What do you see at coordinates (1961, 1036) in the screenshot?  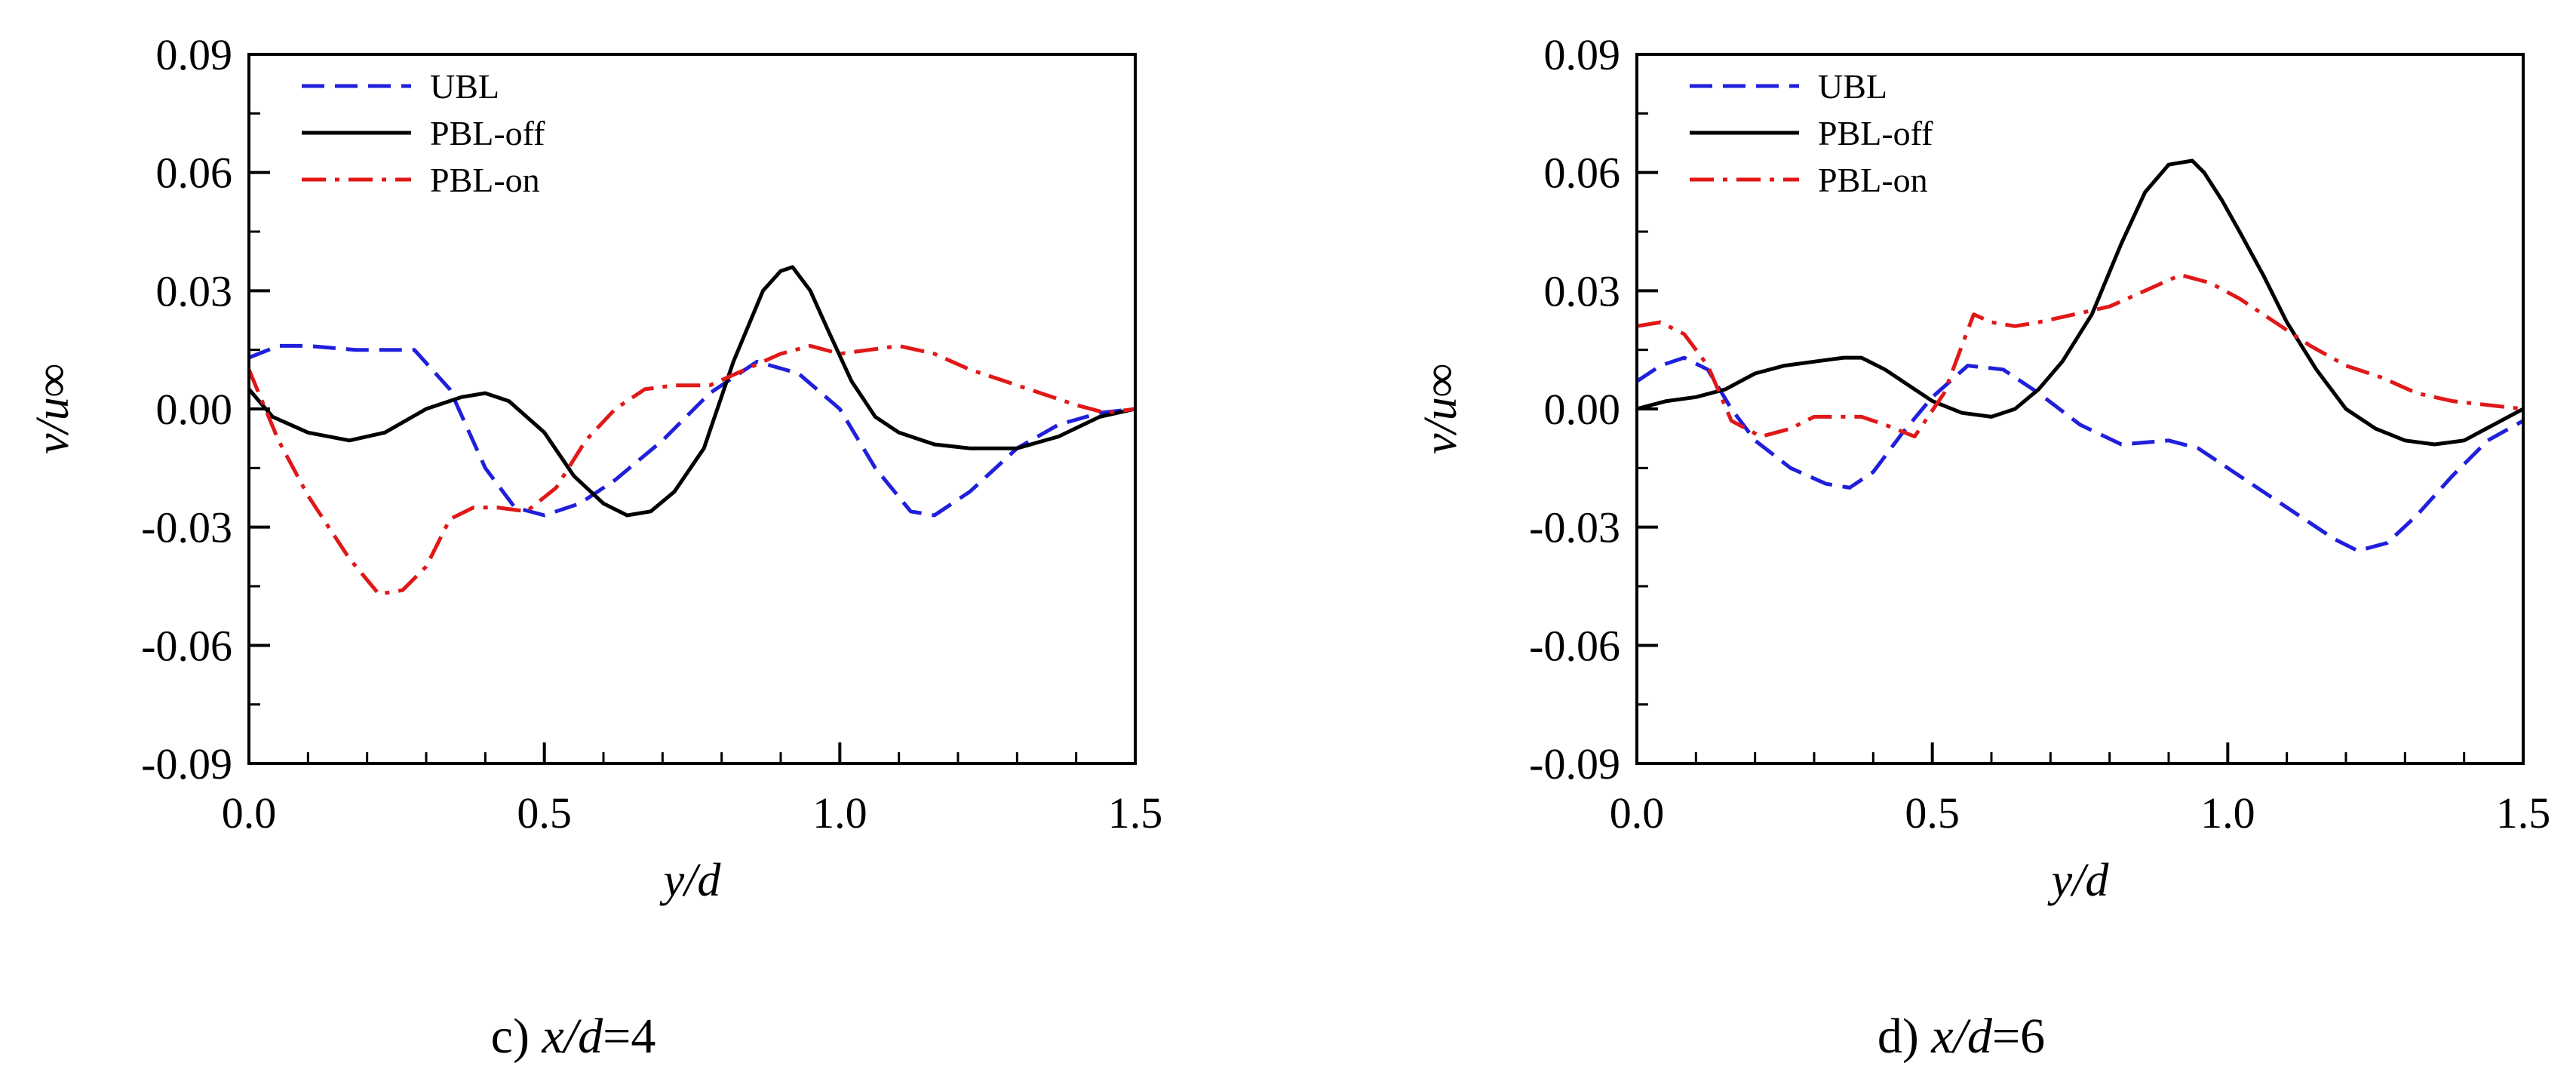 I see `panel-caption: d) x/d=6` at bounding box center [1961, 1036].